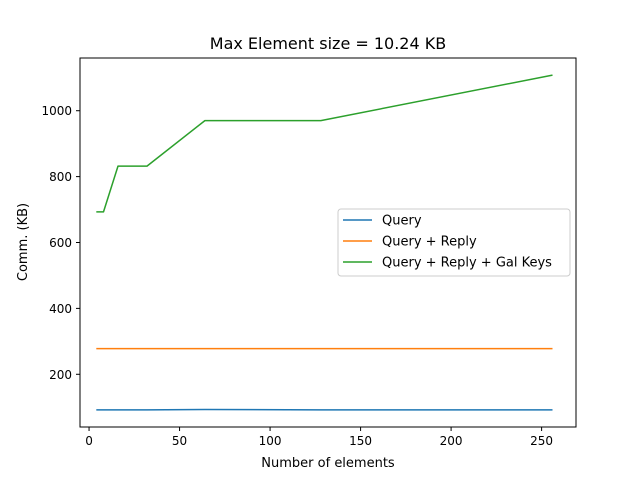  What do you see at coordinates (89, 441) in the screenshot?
I see `x-tick-label: 0` at bounding box center [89, 441].